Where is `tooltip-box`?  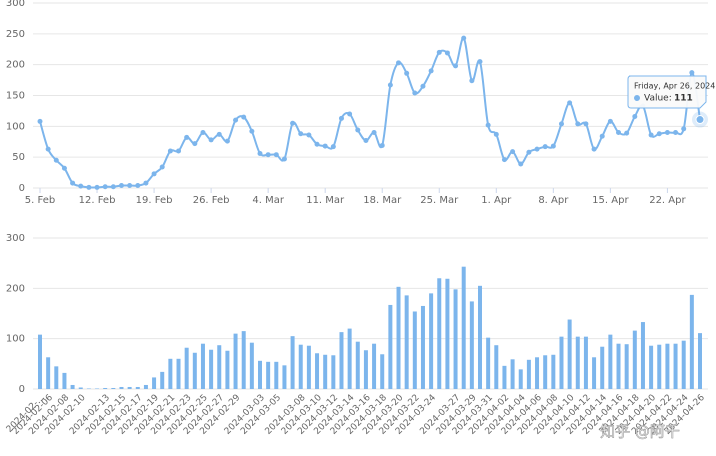 tooltip-box is located at coordinates (667, 92).